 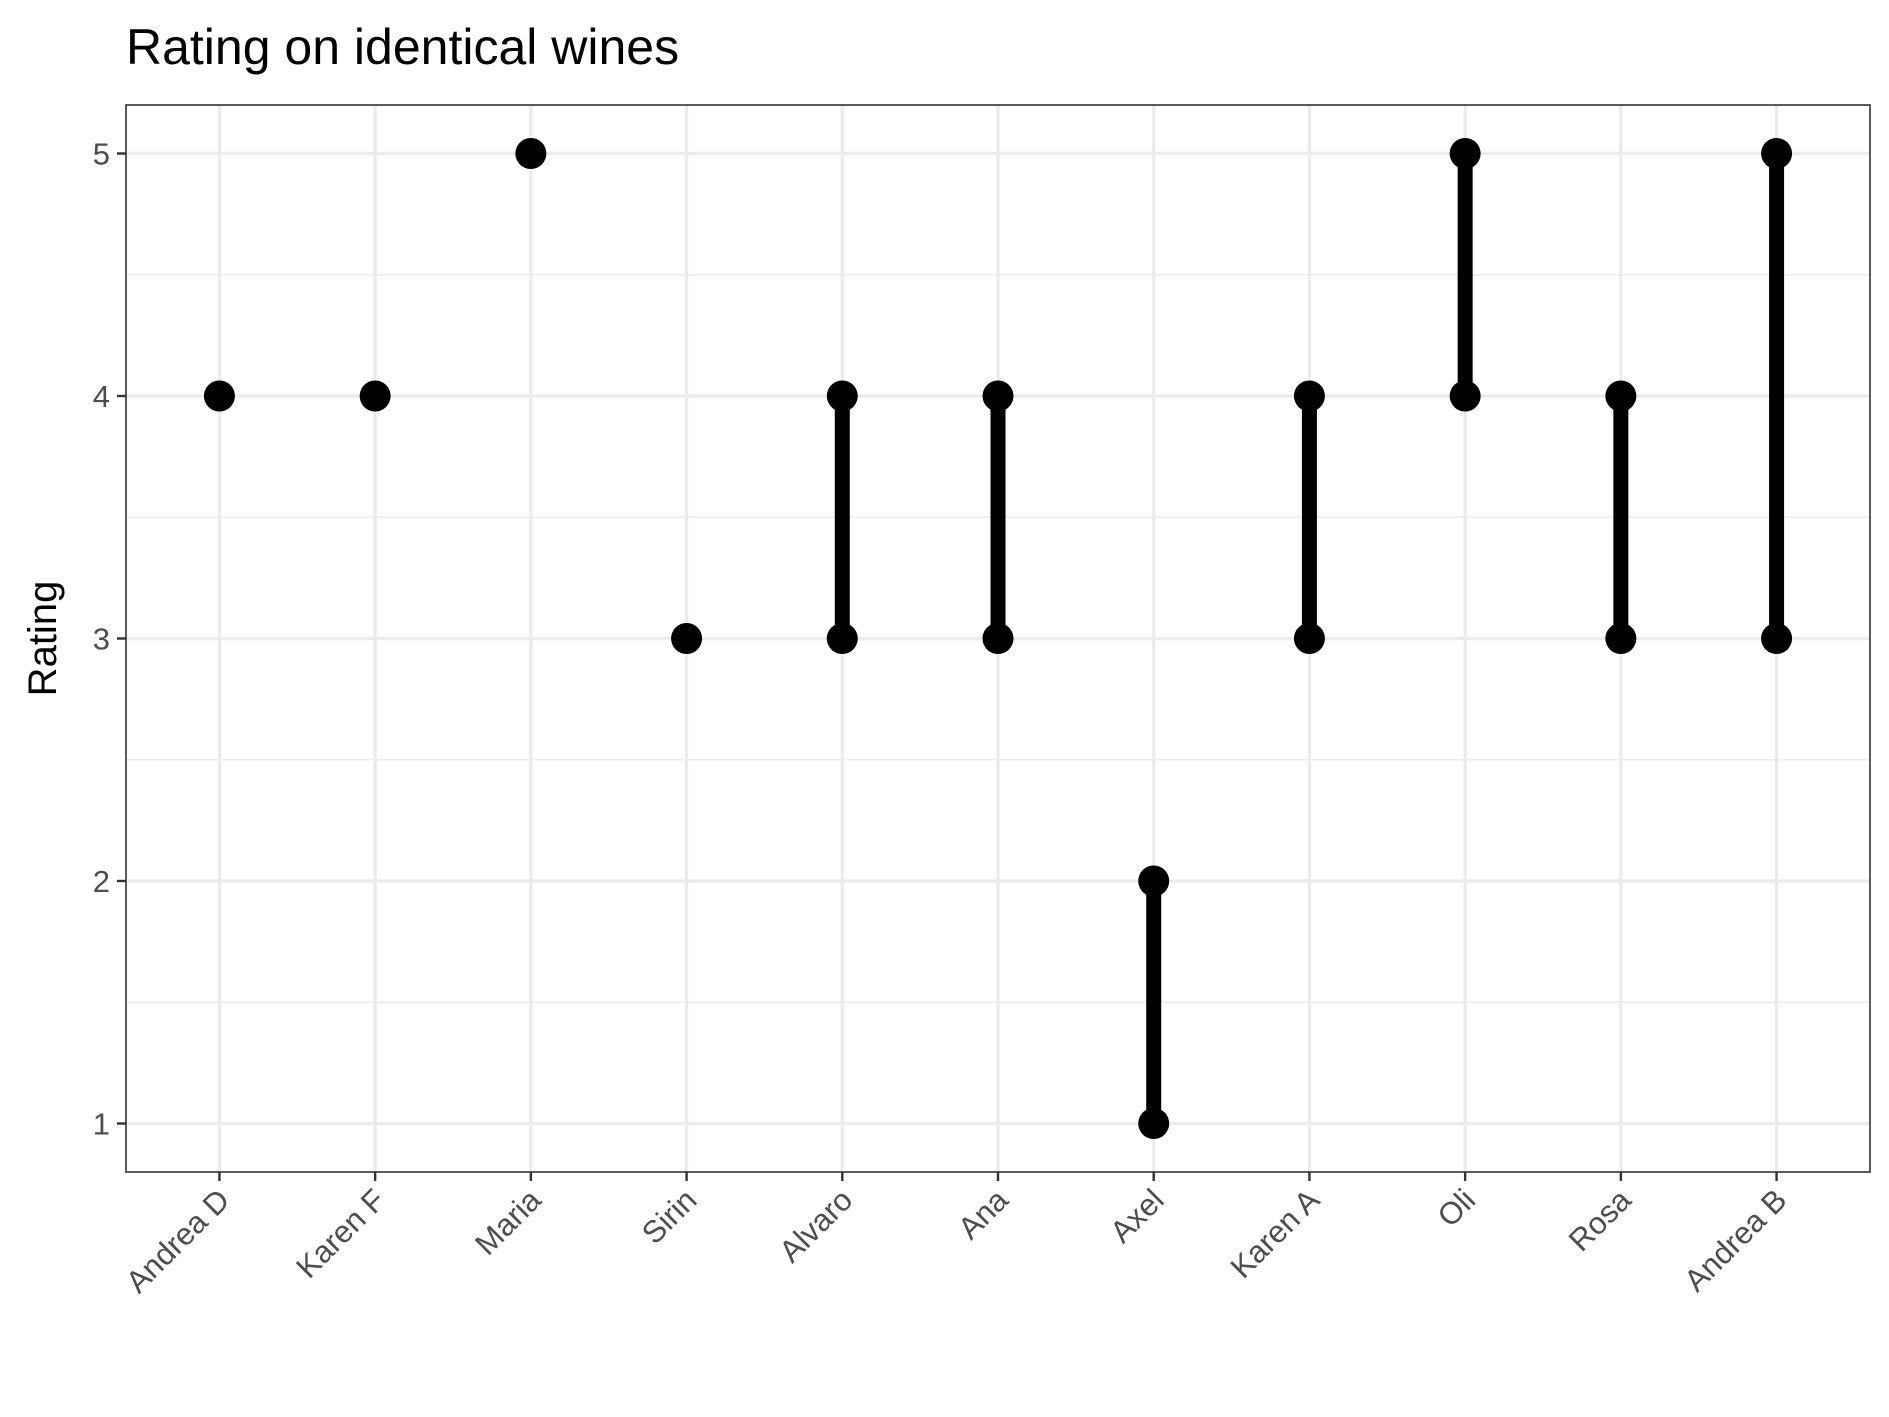 I want to click on x-tick-label: Ana, so click(x=983, y=1214).